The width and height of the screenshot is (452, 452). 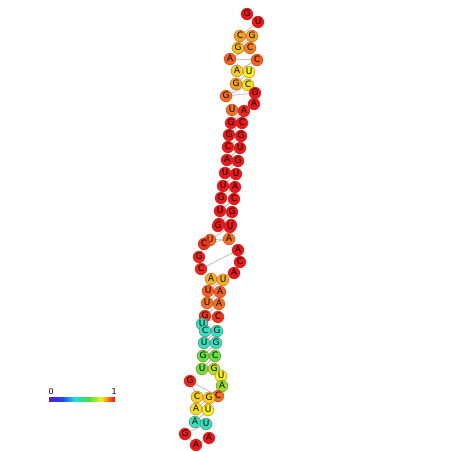 I want to click on colorbar-min: 0, so click(x=50, y=391).